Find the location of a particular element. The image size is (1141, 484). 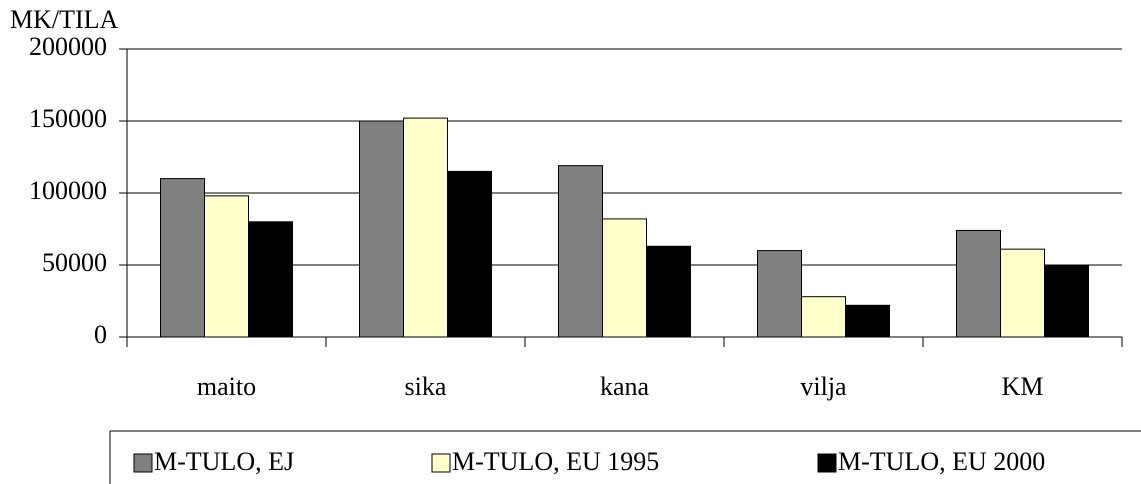

legend-label: M-TULO, EU 1995 is located at coordinates (555, 461).